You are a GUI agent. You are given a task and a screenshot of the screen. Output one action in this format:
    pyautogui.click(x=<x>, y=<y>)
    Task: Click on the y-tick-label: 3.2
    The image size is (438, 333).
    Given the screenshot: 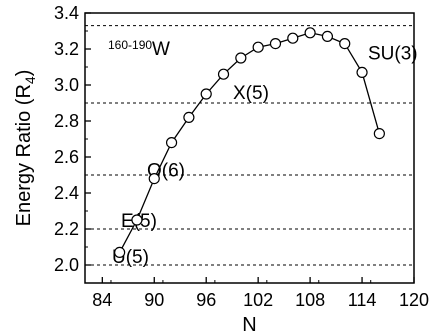 What is the action you would take?
    pyautogui.click(x=66, y=49)
    